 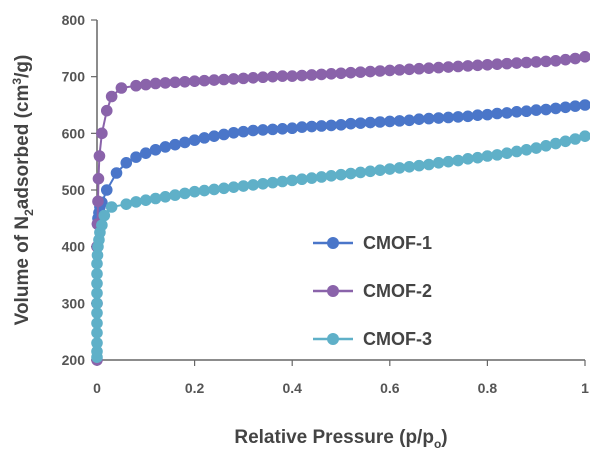 What do you see at coordinates (22, 66) in the screenshot?
I see `y-axis-title-suffix: /g)` at bounding box center [22, 66].